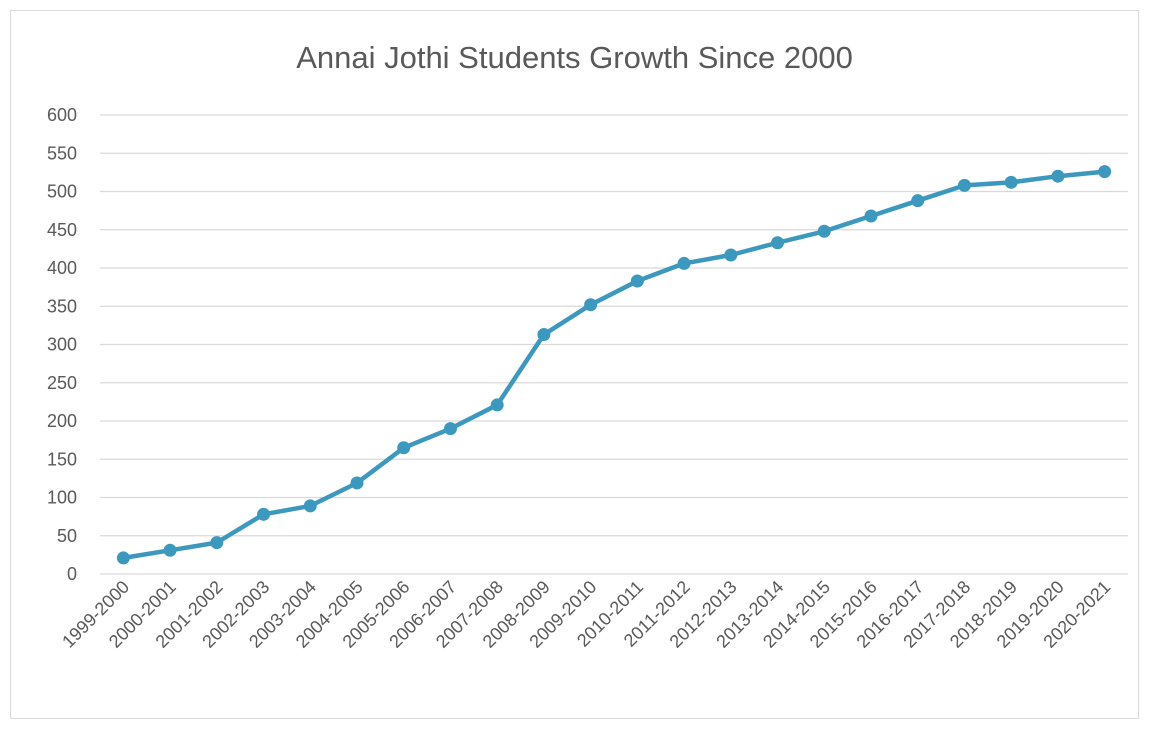 The image size is (1149, 729). Describe the element at coordinates (62, 421) in the screenshot. I see `y-tick-label: 200` at that location.